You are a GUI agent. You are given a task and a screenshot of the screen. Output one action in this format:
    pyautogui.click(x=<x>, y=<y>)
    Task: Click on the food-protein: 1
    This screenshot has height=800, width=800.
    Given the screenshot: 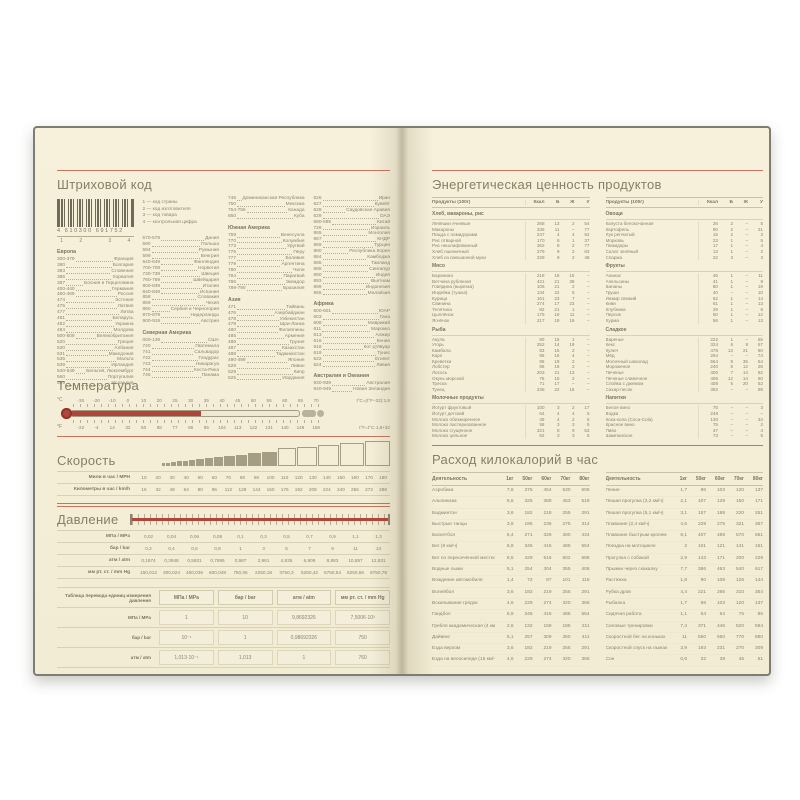 What is the action you would take?
    pyautogui.click(x=731, y=251)
    